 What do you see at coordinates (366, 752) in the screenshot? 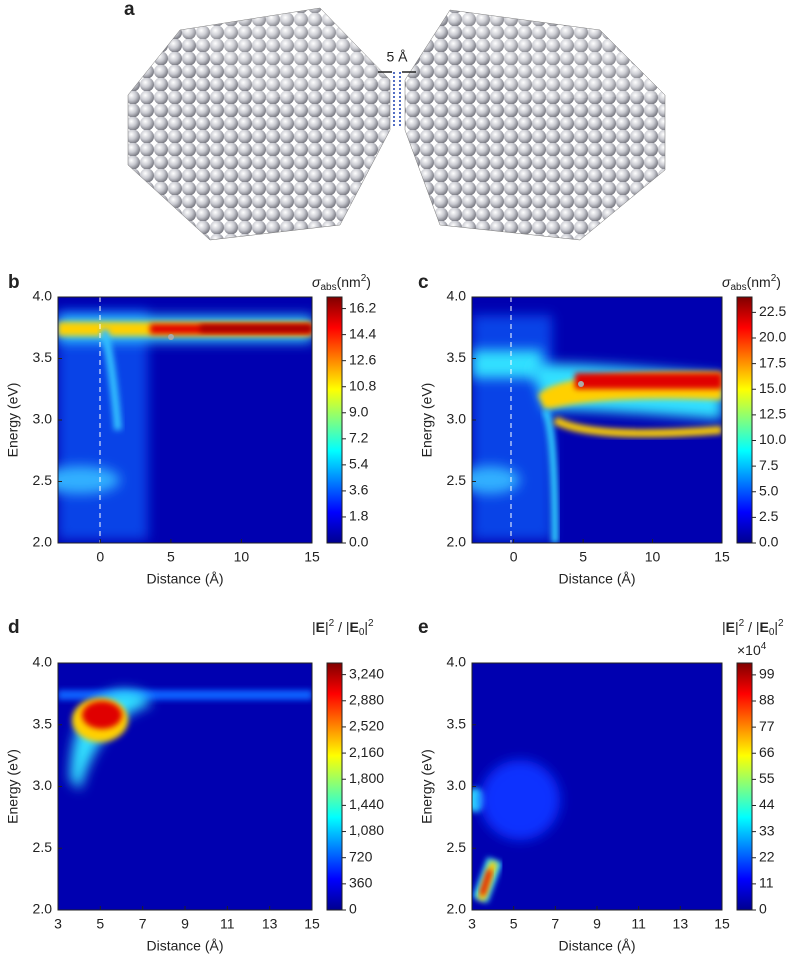
I see `colorbar-tick-label: 2,160` at bounding box center [366, 752].